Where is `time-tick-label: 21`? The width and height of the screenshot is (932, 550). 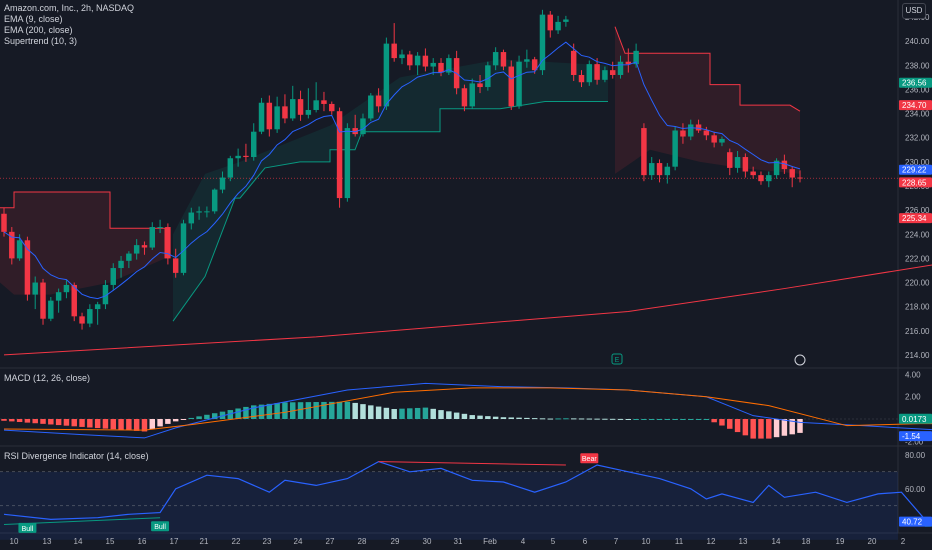
time-tick-label: 21 is located at coordinates (204, 541).